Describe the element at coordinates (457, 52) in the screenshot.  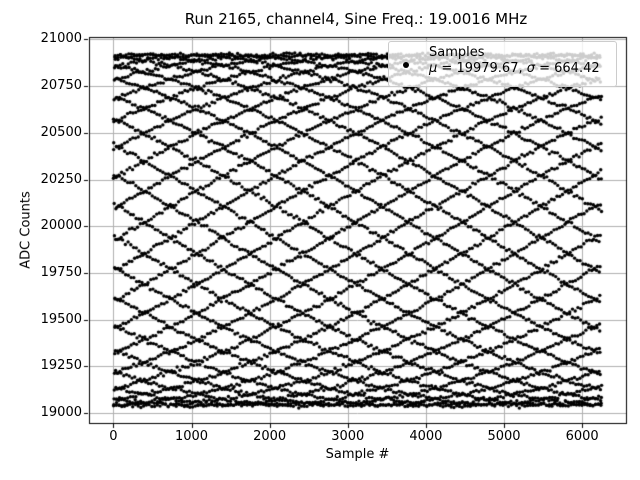
I see `legend-label: Samples` at that location.